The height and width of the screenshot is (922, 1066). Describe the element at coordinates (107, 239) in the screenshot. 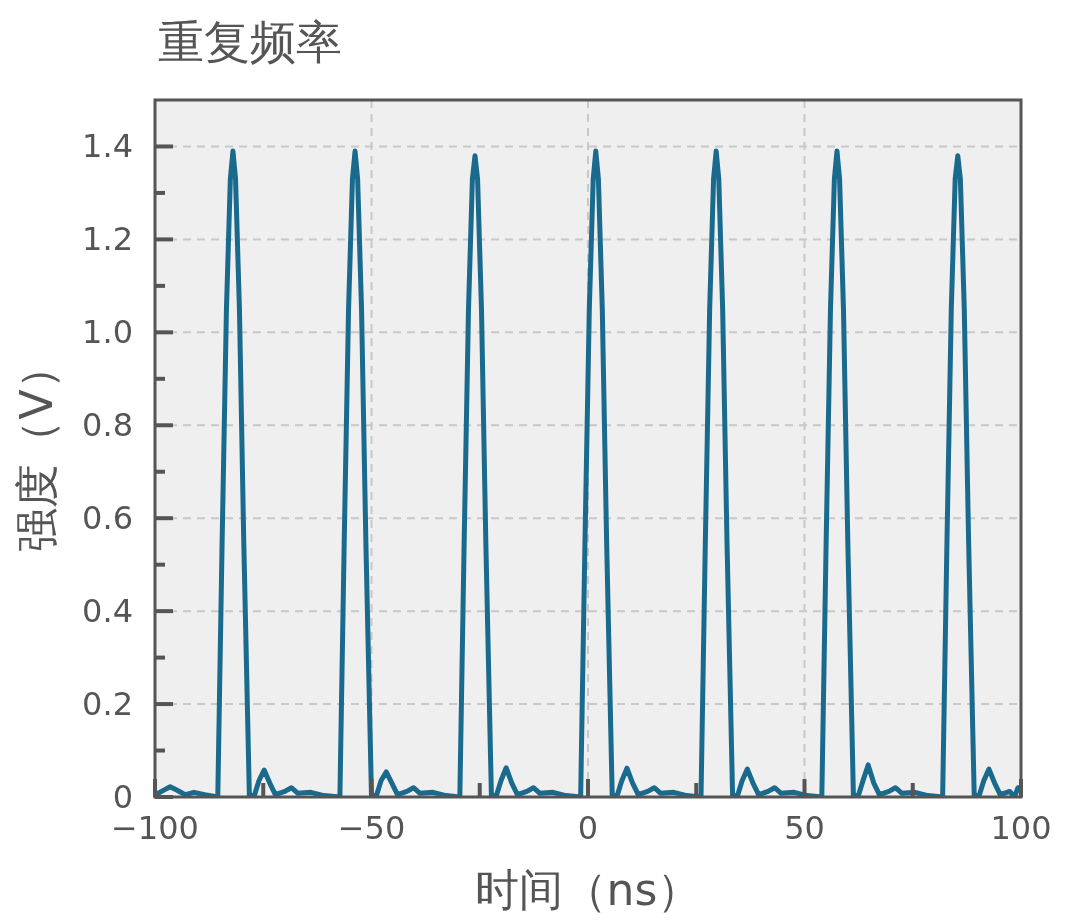

I see `y-tick-label: 1.2` at that location.